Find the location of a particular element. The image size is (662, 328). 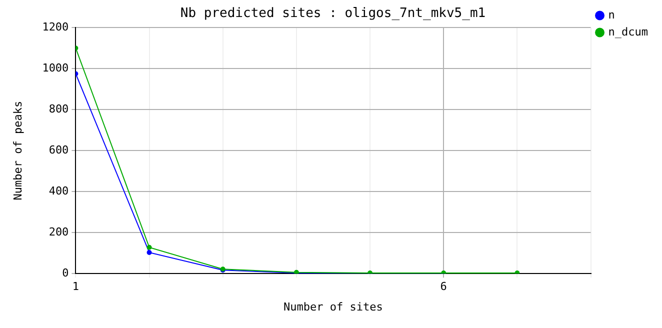

y-tick-label: 400 is located at coordinates (58, 191).